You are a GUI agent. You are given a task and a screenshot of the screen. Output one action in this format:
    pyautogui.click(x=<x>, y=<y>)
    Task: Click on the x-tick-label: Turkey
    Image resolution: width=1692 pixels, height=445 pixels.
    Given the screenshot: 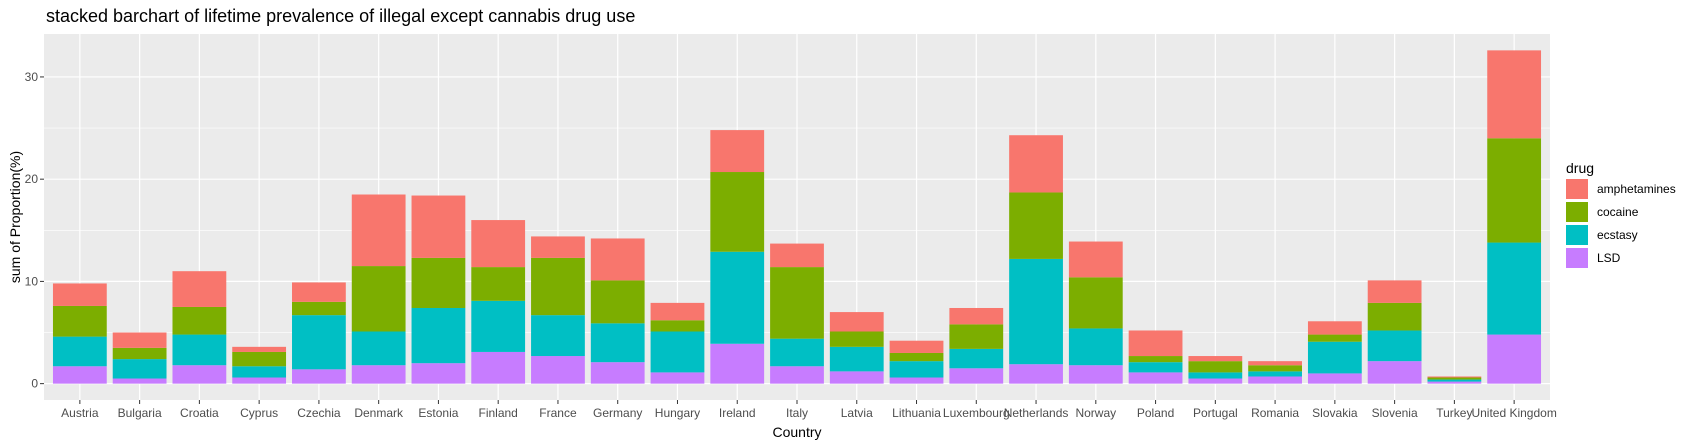 What is the action you would take?
    pyautogui.click(x=1454, y=413)
    